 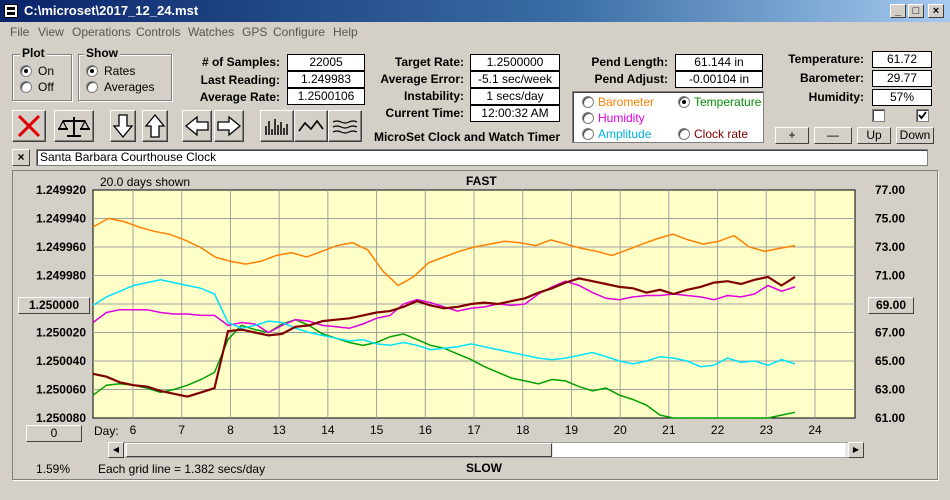 What do you see at coordinates (429, 62) in the screenshot?
I see `target-rate-label: Target Rate:` at bounding box center [429, 62].